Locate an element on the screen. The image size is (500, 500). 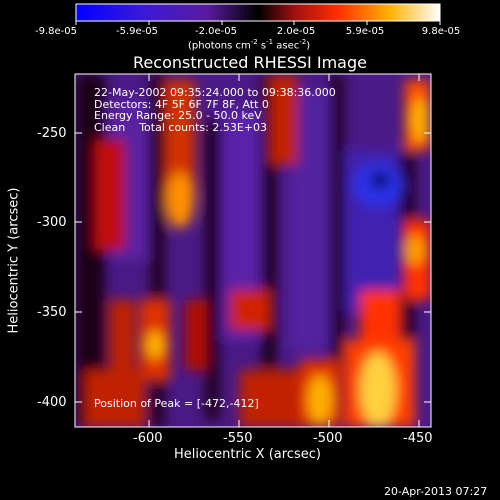
plot-title: Reconstructed RHESSI Image is located at coordinates (250, 62).